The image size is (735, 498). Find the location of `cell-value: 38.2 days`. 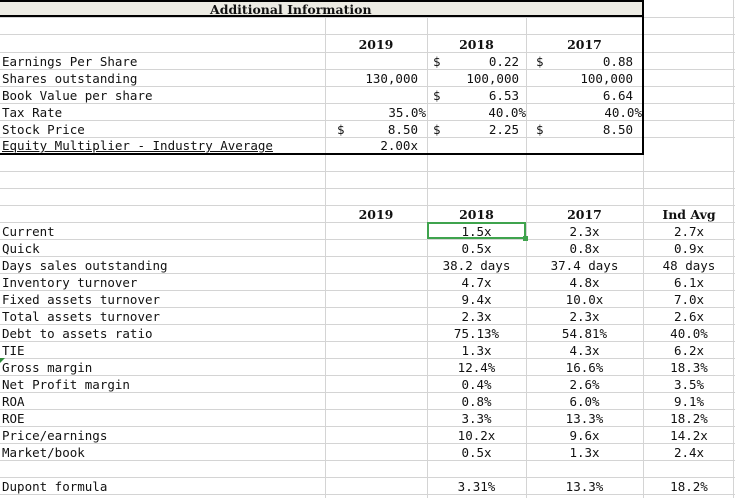

cell-value: 38.2 days is located at coordinates (476, 265).